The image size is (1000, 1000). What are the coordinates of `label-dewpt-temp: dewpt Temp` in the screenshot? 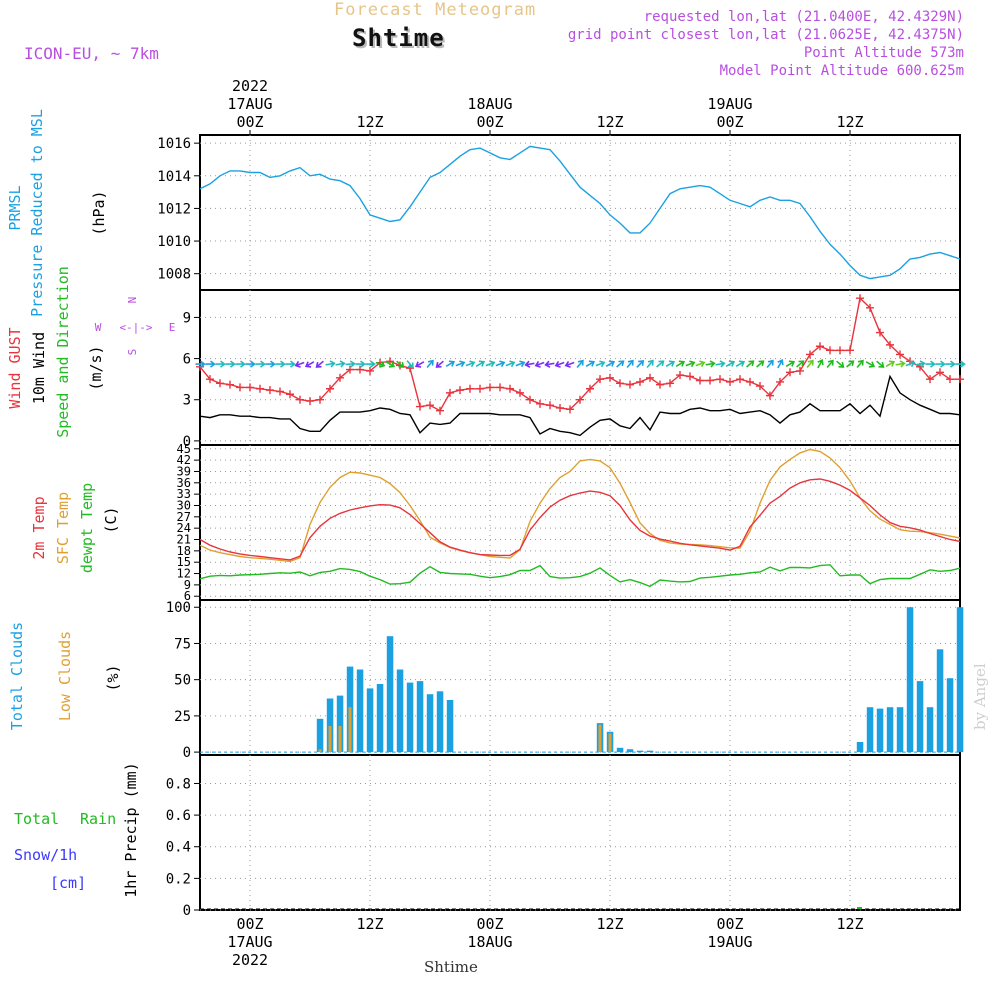 It's located at (87, 528).